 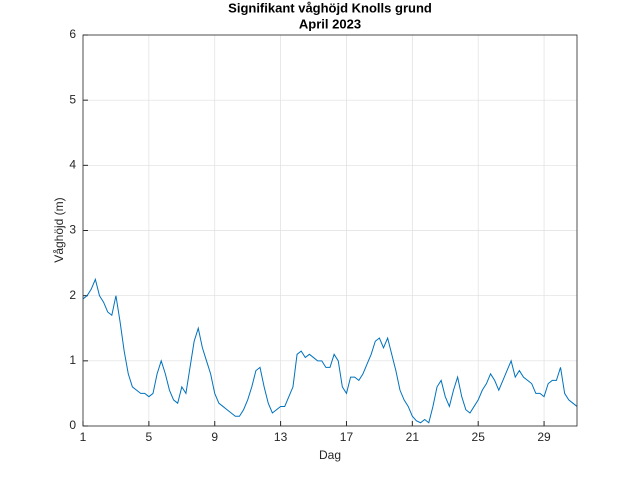 I want to click on chart-subtitle: April 2023, so click(x=330, y=23).